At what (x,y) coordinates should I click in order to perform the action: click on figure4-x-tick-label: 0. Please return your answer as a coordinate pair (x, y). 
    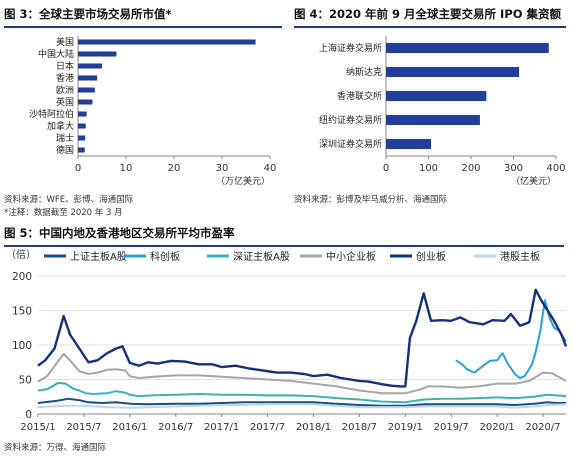
    Looking at the image, I should click on (386, 168).